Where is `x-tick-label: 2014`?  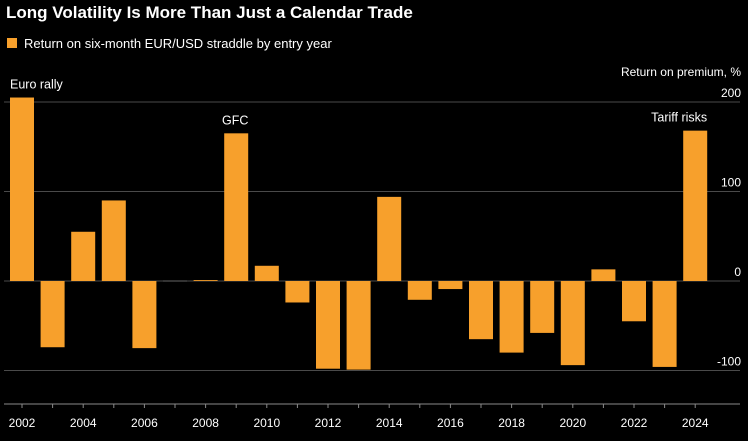
x-tick-label: 2014 is located at coordinates (389, 423).